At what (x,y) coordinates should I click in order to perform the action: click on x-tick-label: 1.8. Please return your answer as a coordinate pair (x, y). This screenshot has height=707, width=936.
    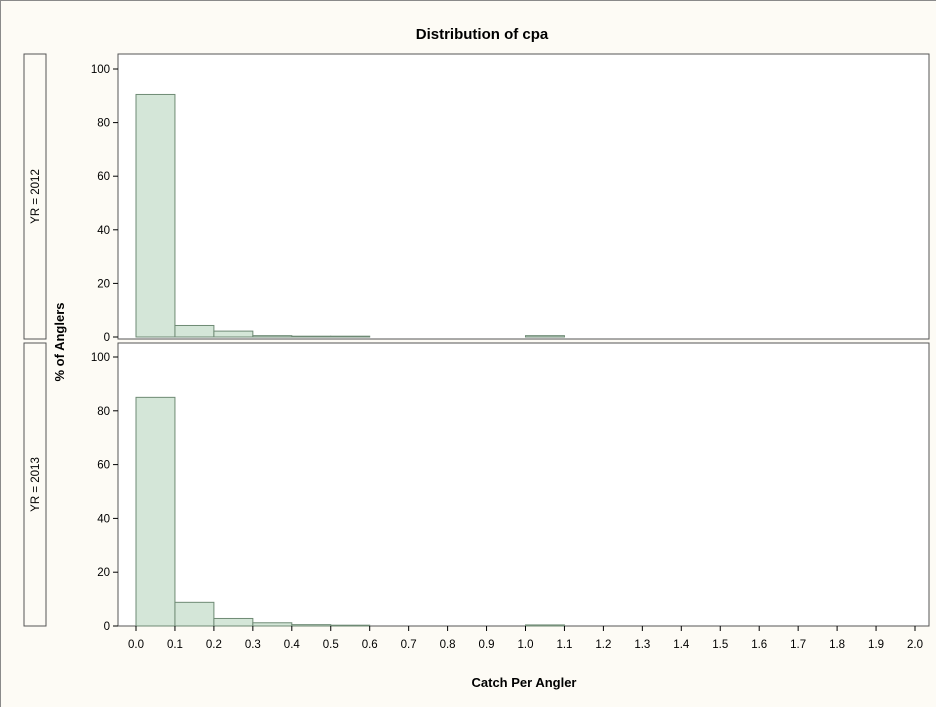
    Looking at the image, I should click on (837, 645).